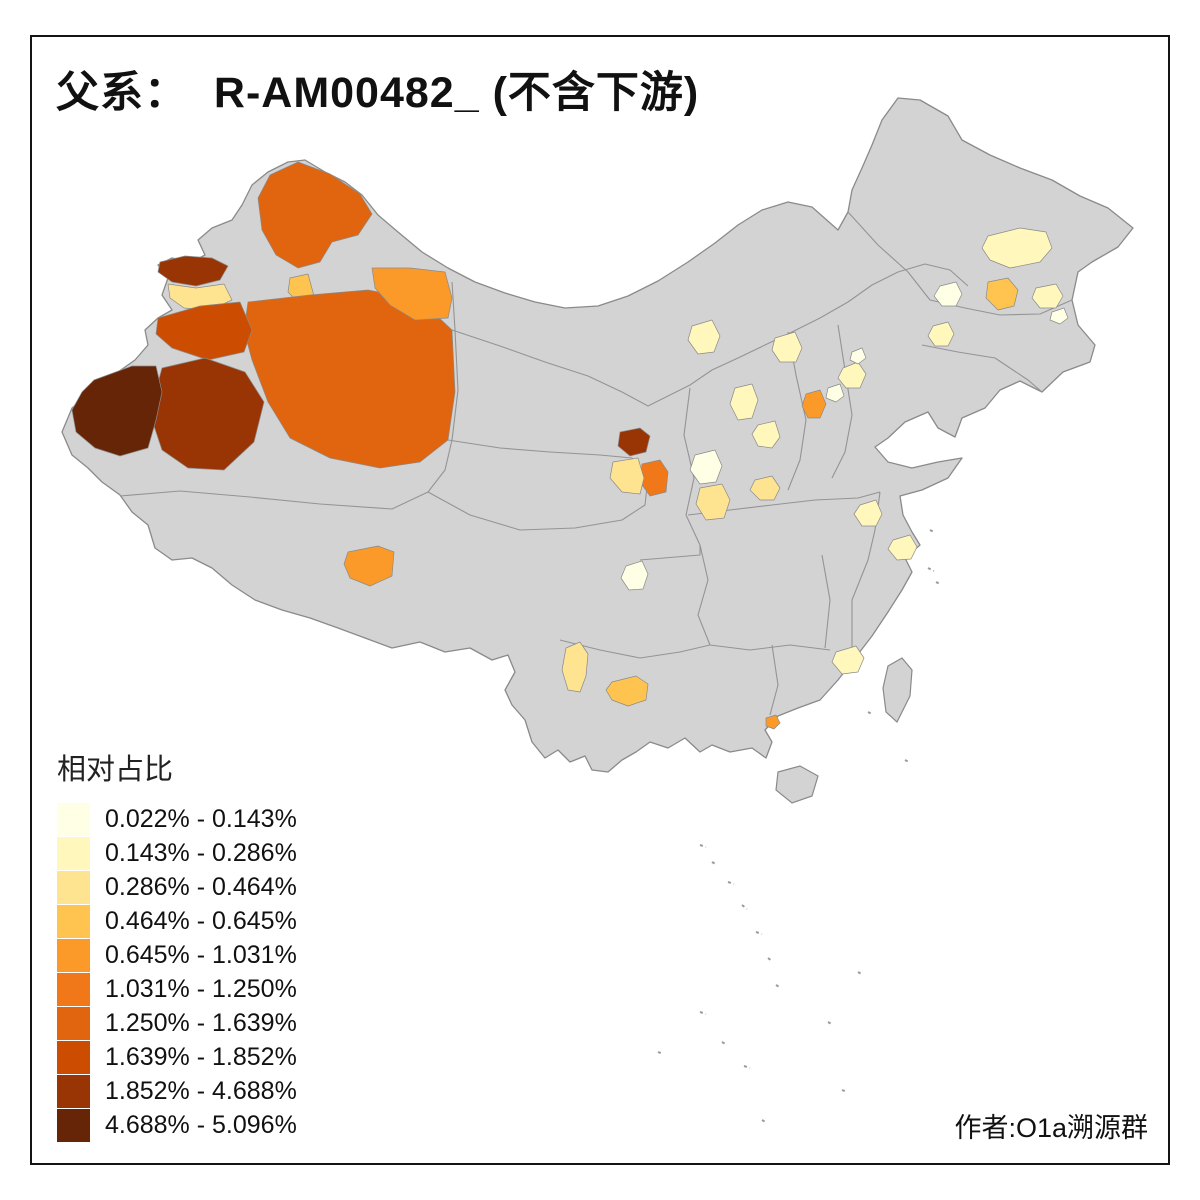 The height and width of the screenshot is (1200, 1200). I want to click on legend-row: 0.464% - 0.645%, so click(177, 921).